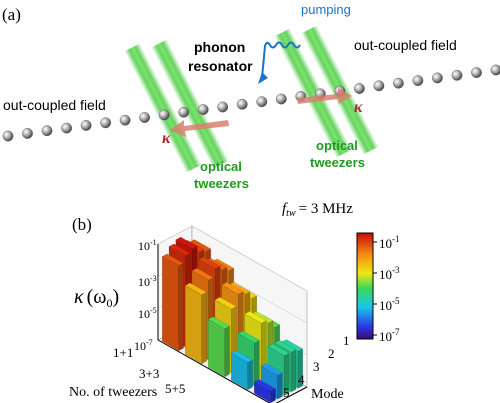 The width and height of the screenshot is (500, 403). I want to click on panel-b-label: (b), so click(82, 224).